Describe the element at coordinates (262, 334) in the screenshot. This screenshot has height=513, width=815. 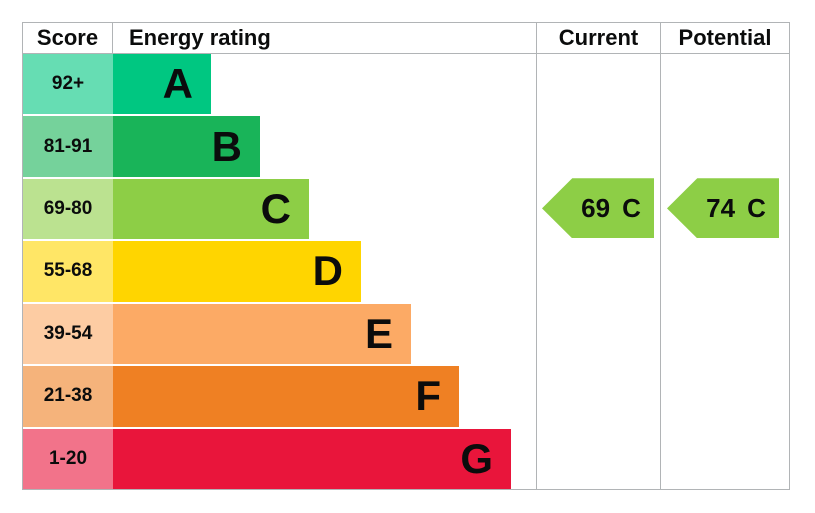
I see `band-bar-e: E` at that location.